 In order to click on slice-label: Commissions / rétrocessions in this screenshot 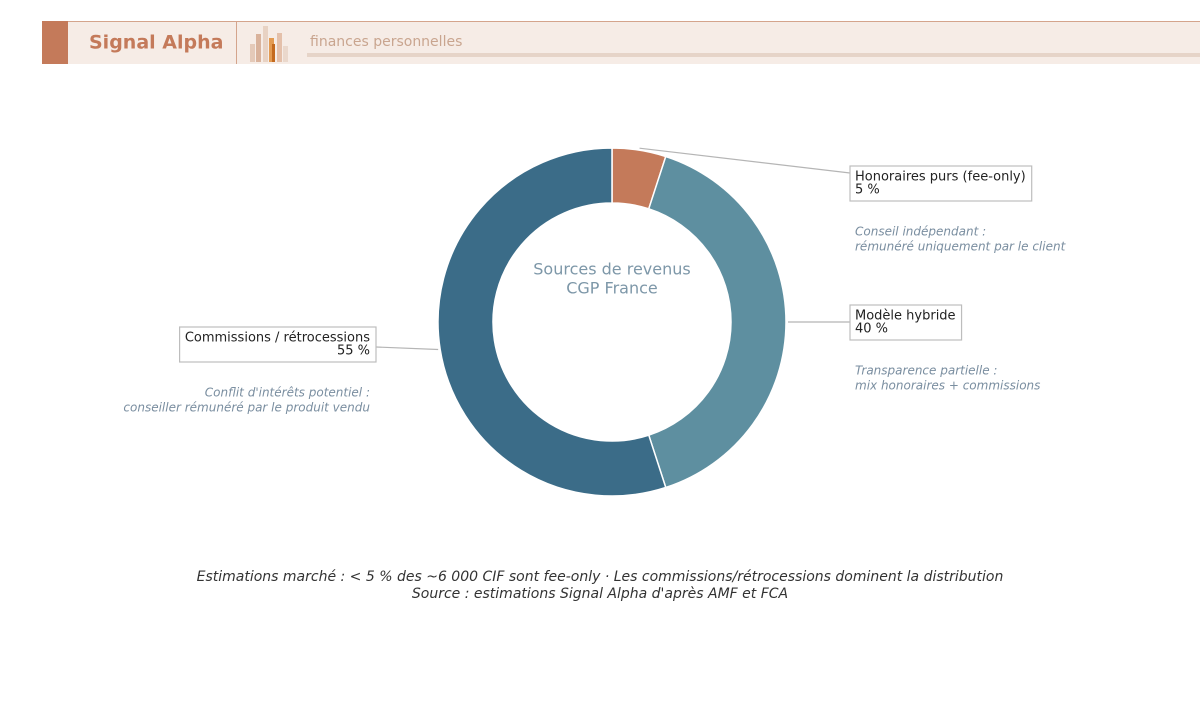, I will do `click(277, 338)`.